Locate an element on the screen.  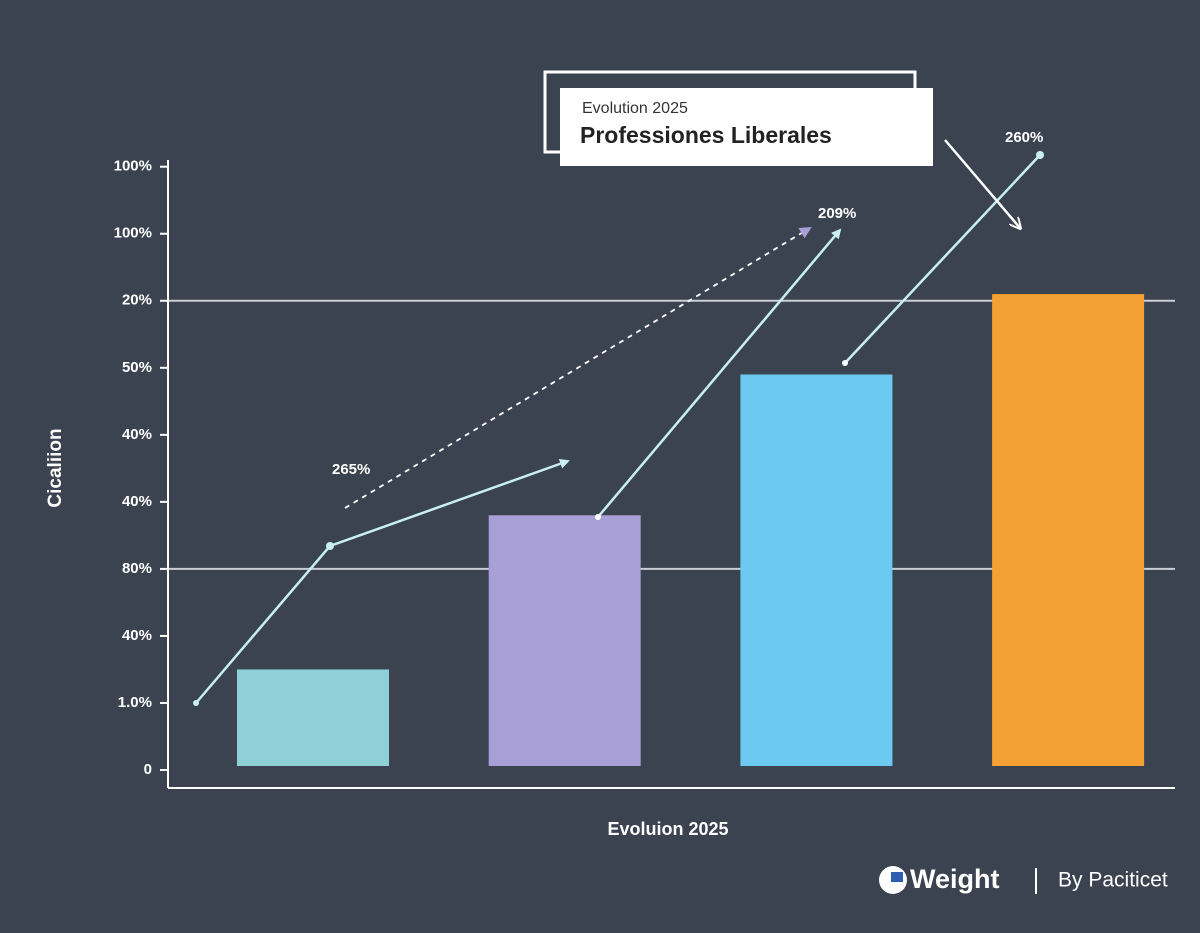
credit: By Paciticet is located at coordinates (1113, 880).